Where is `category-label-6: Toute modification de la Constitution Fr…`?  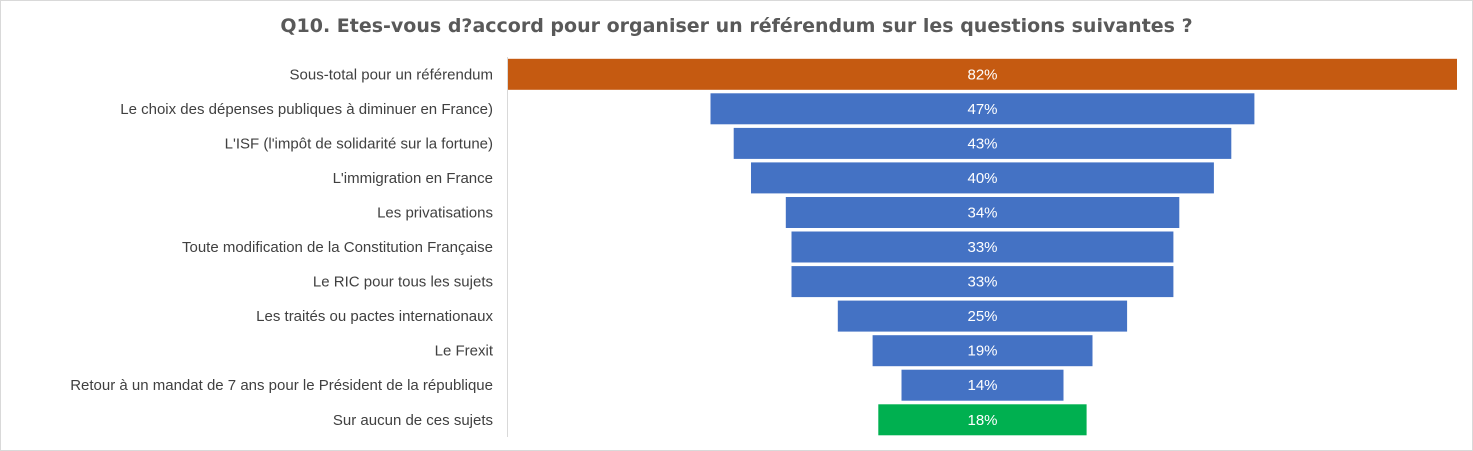
category-label-6: Toute modification de la Constitution Fr… is located at coordinates (337, 247).